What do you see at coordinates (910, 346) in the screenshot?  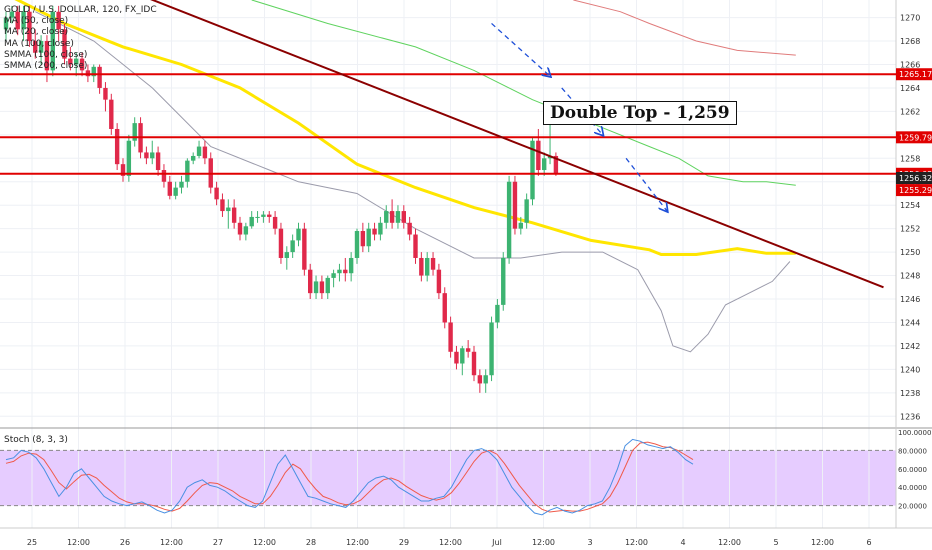 I see `price-tick-label: 1242` at bounding box center [910, 346].